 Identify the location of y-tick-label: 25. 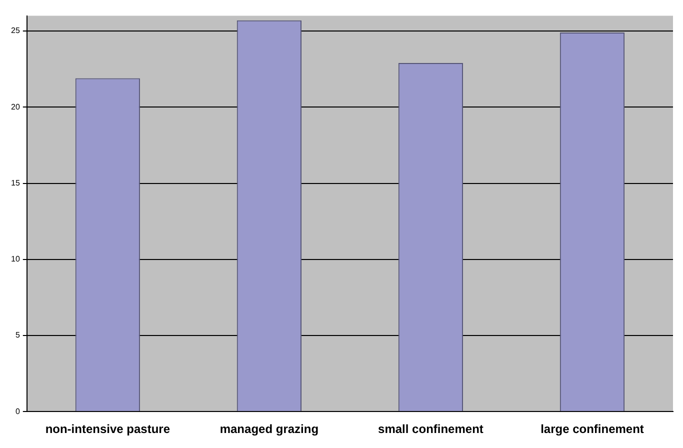
(15, 31).